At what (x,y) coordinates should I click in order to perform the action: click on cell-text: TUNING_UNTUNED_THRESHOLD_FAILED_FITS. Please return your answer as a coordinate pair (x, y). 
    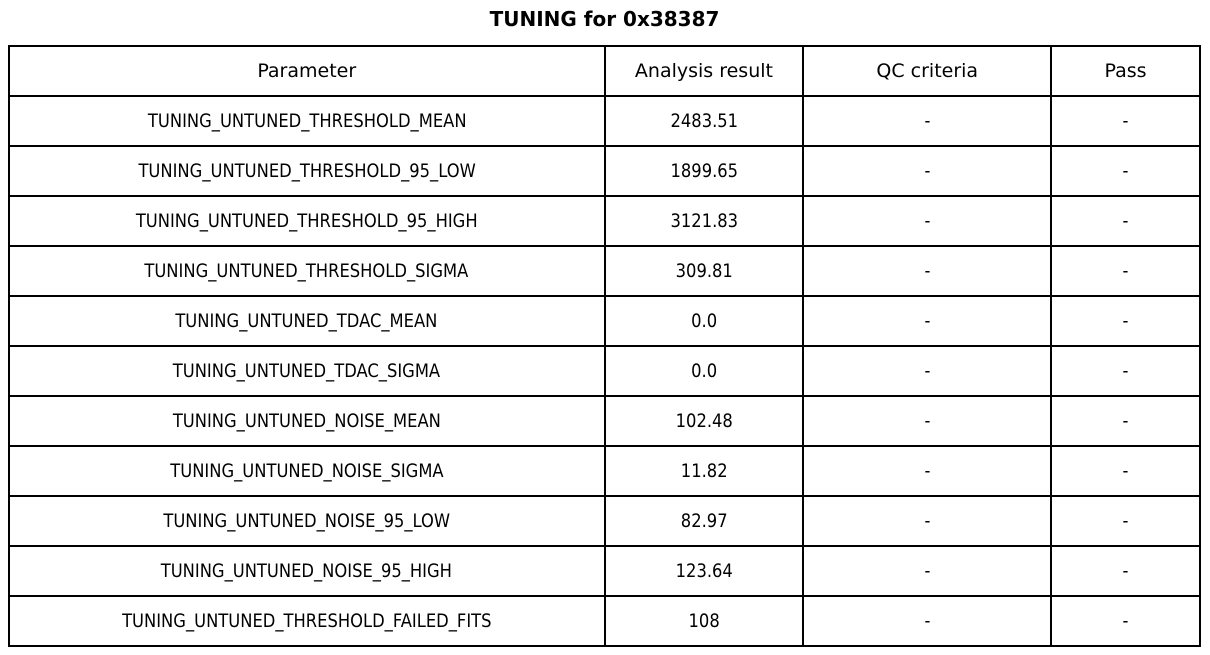
    Looking at the image, I should click on (307, 621).